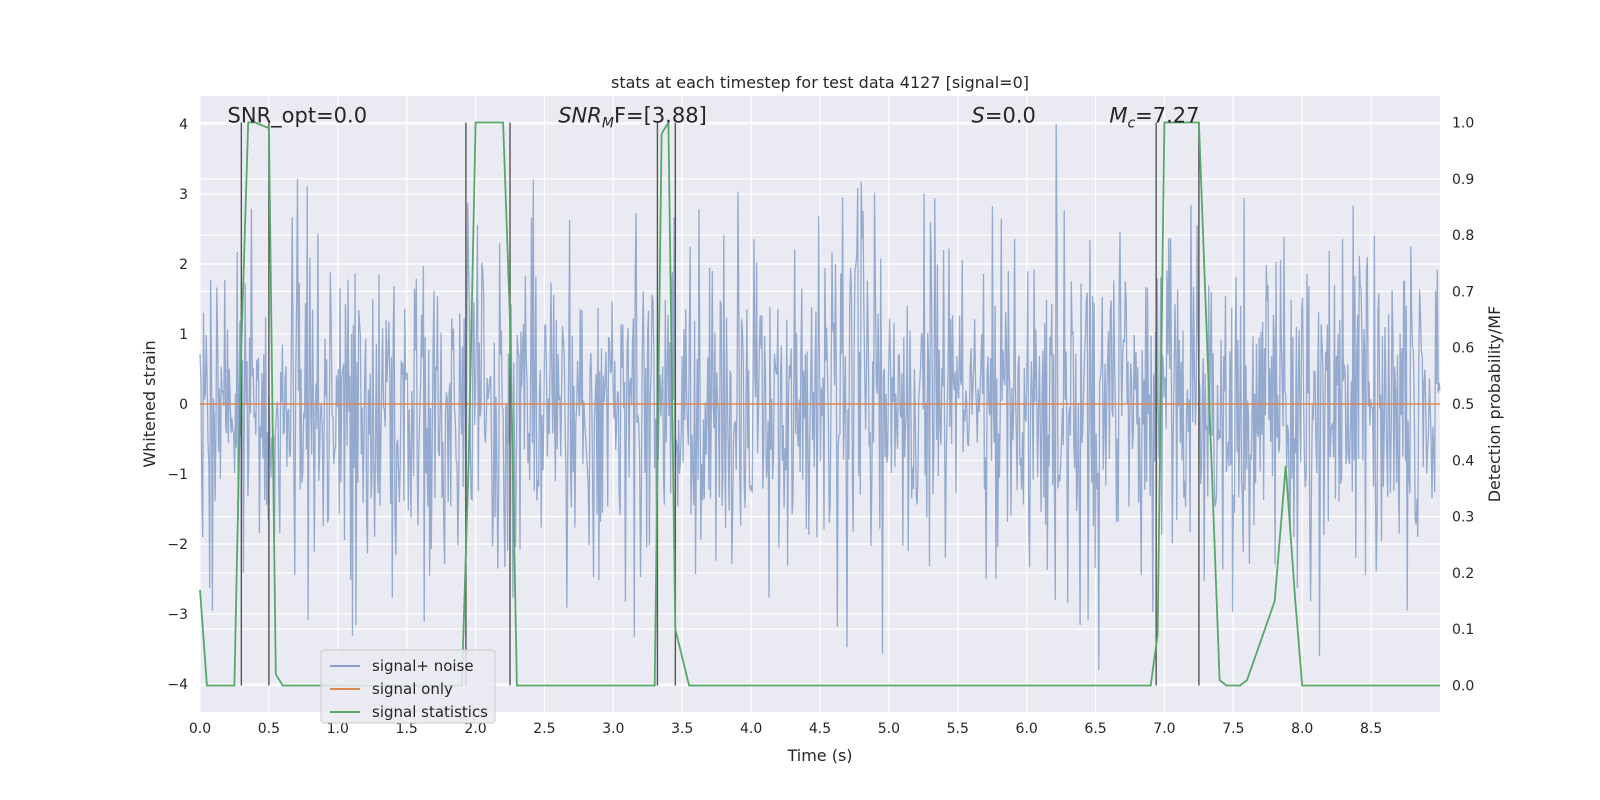  What do you see at coordinates (1463, 405) in the screenshot?
I see `y2-tick-label: 0.5` at bounding box center [1463, 405].